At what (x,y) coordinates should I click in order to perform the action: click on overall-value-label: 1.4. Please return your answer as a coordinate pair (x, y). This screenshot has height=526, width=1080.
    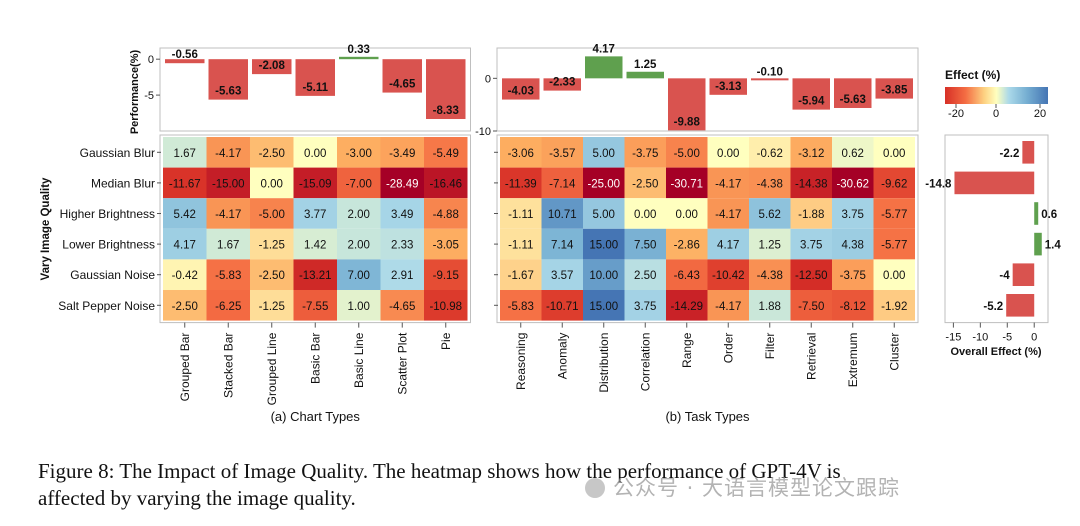
    Looking at the image, I should click on (1053, 246).